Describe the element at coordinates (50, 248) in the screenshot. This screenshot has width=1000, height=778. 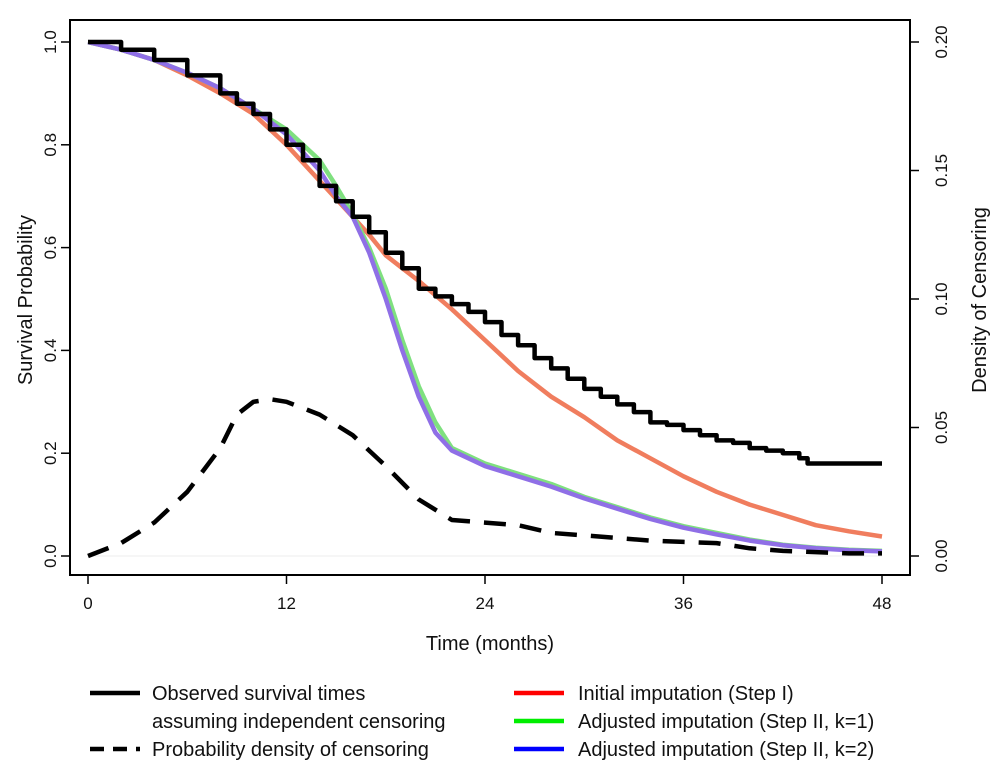
I see `y-tick-label: 0.6` at that location.